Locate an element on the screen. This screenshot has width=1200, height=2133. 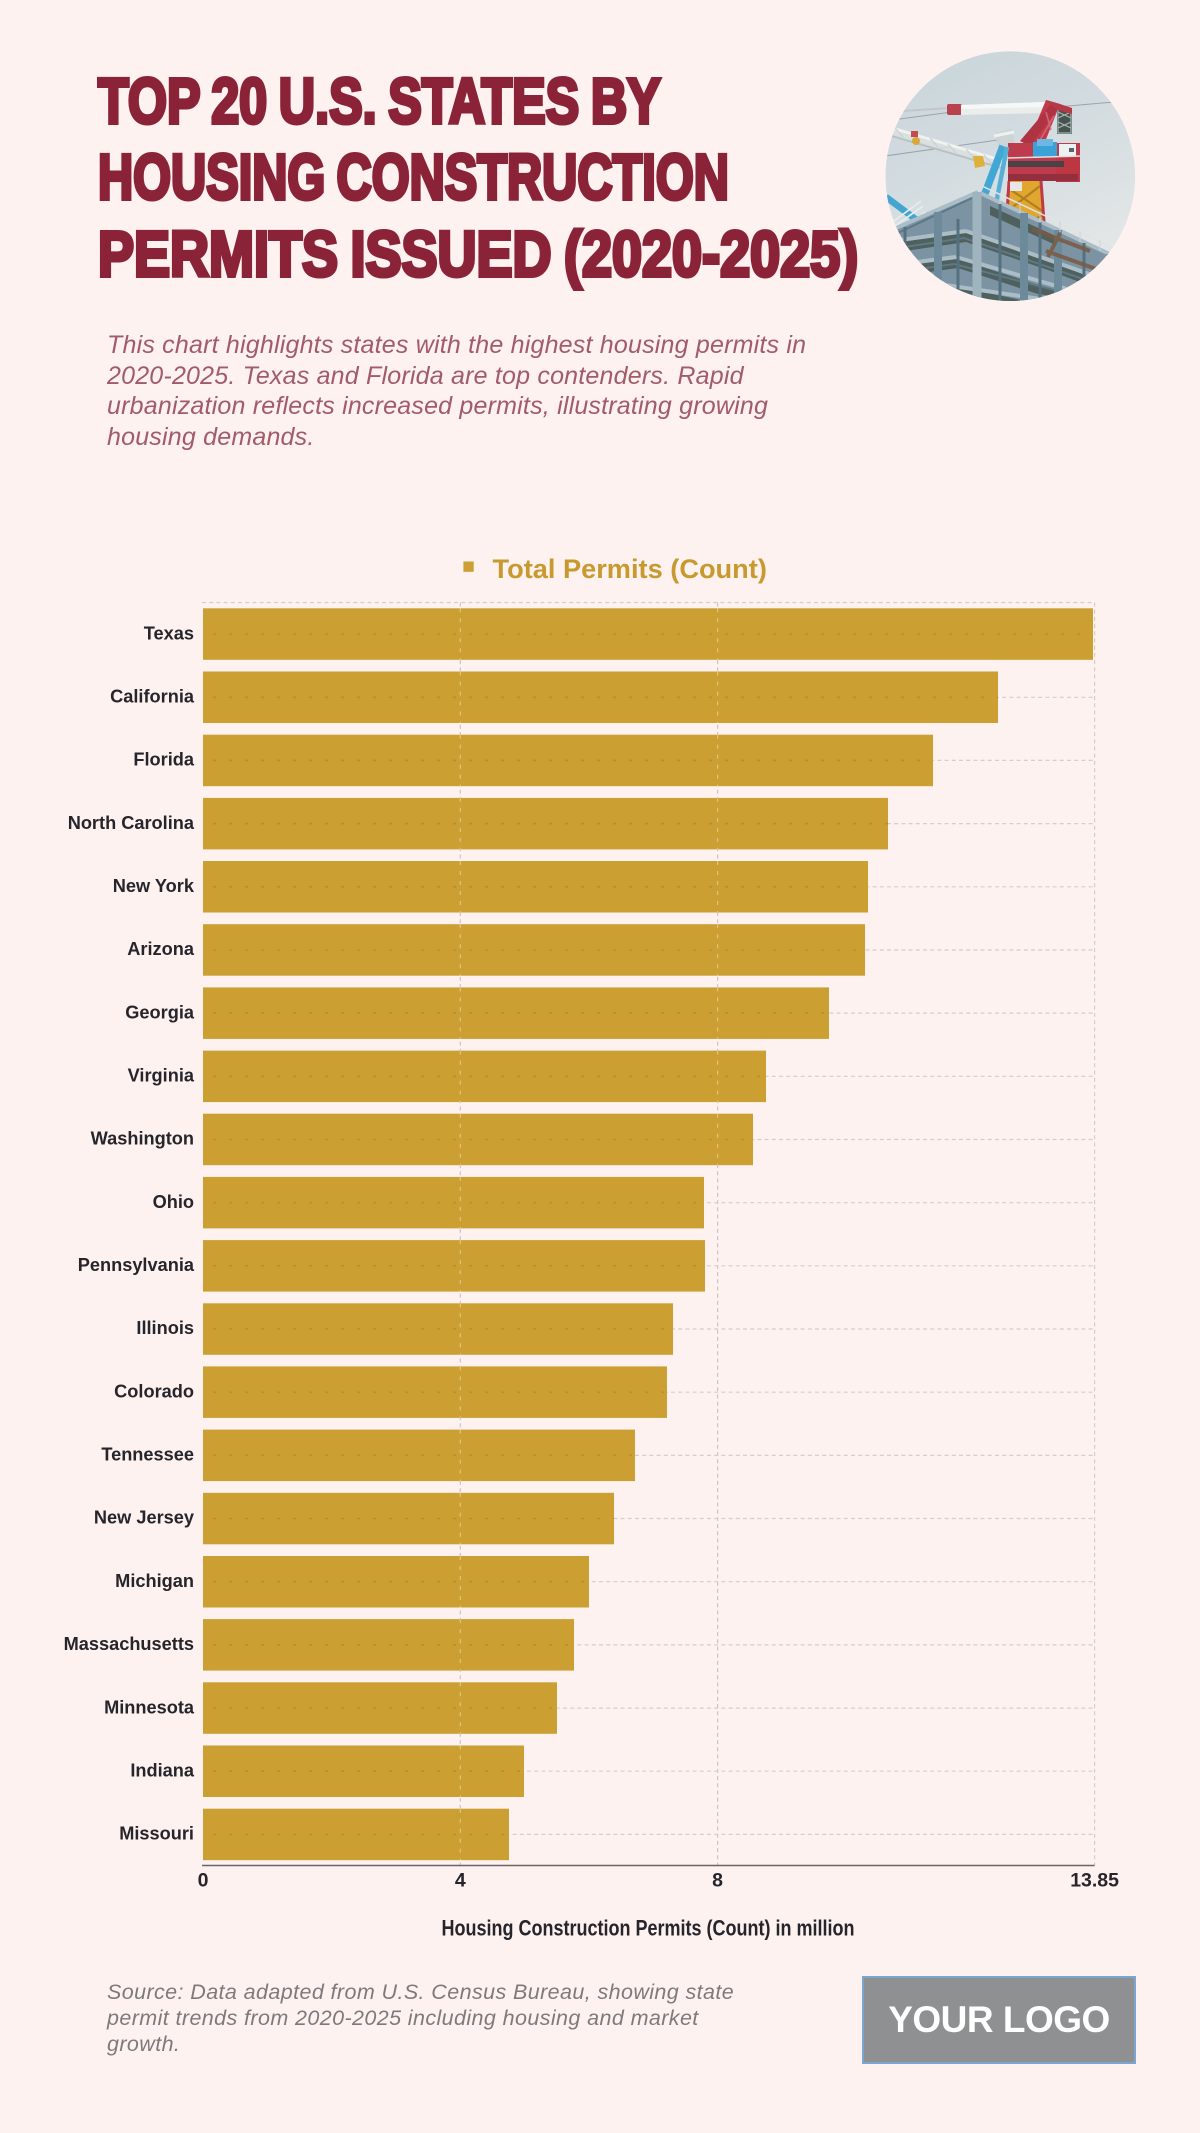
svg-text: Virginia is located at coordinates (161, 1076).